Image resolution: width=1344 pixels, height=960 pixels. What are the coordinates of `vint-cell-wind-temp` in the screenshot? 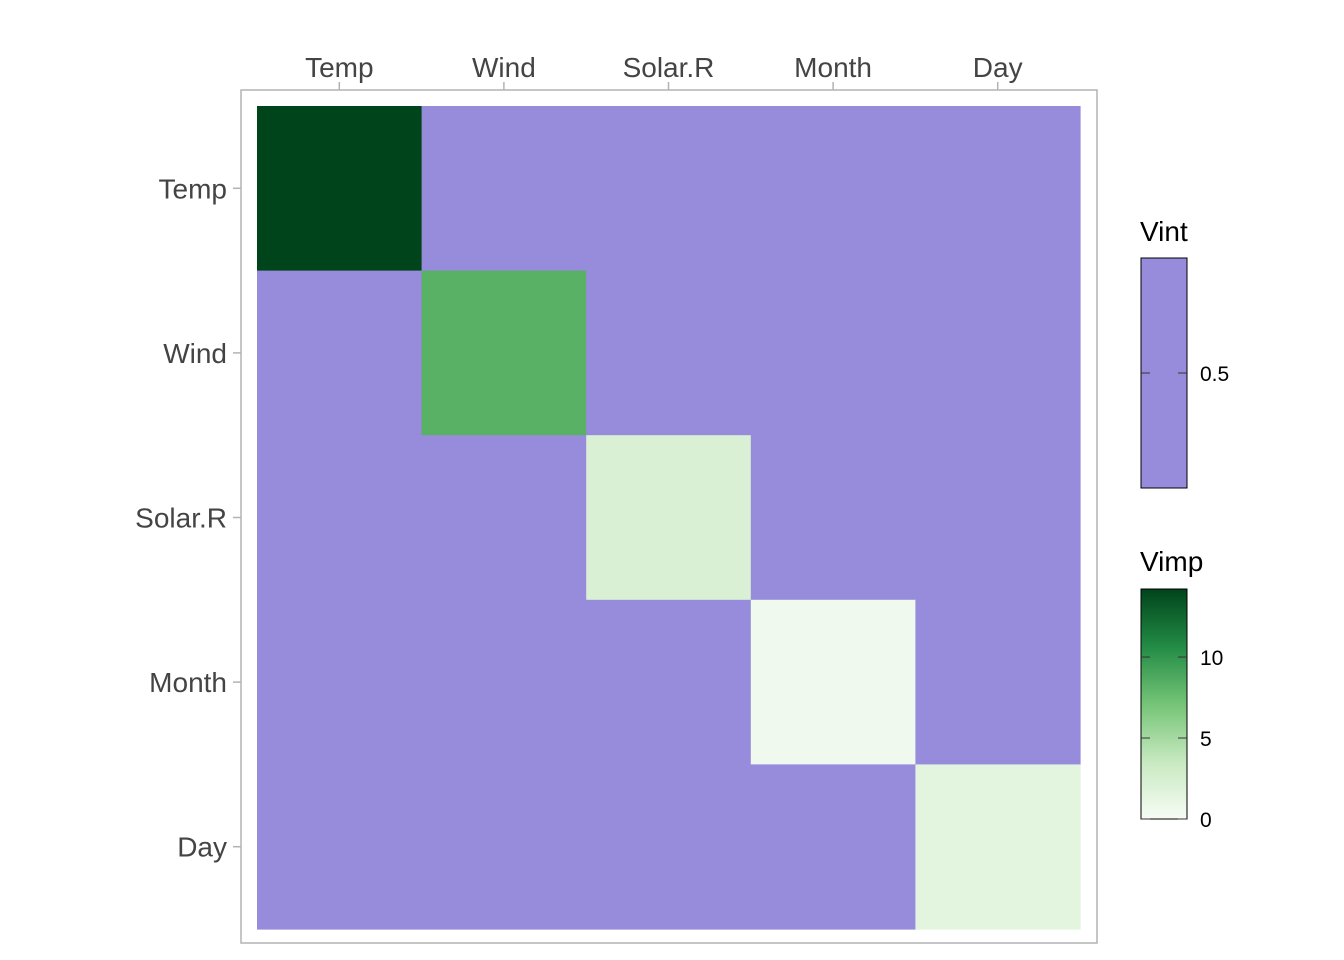 It's located at (340, 353).